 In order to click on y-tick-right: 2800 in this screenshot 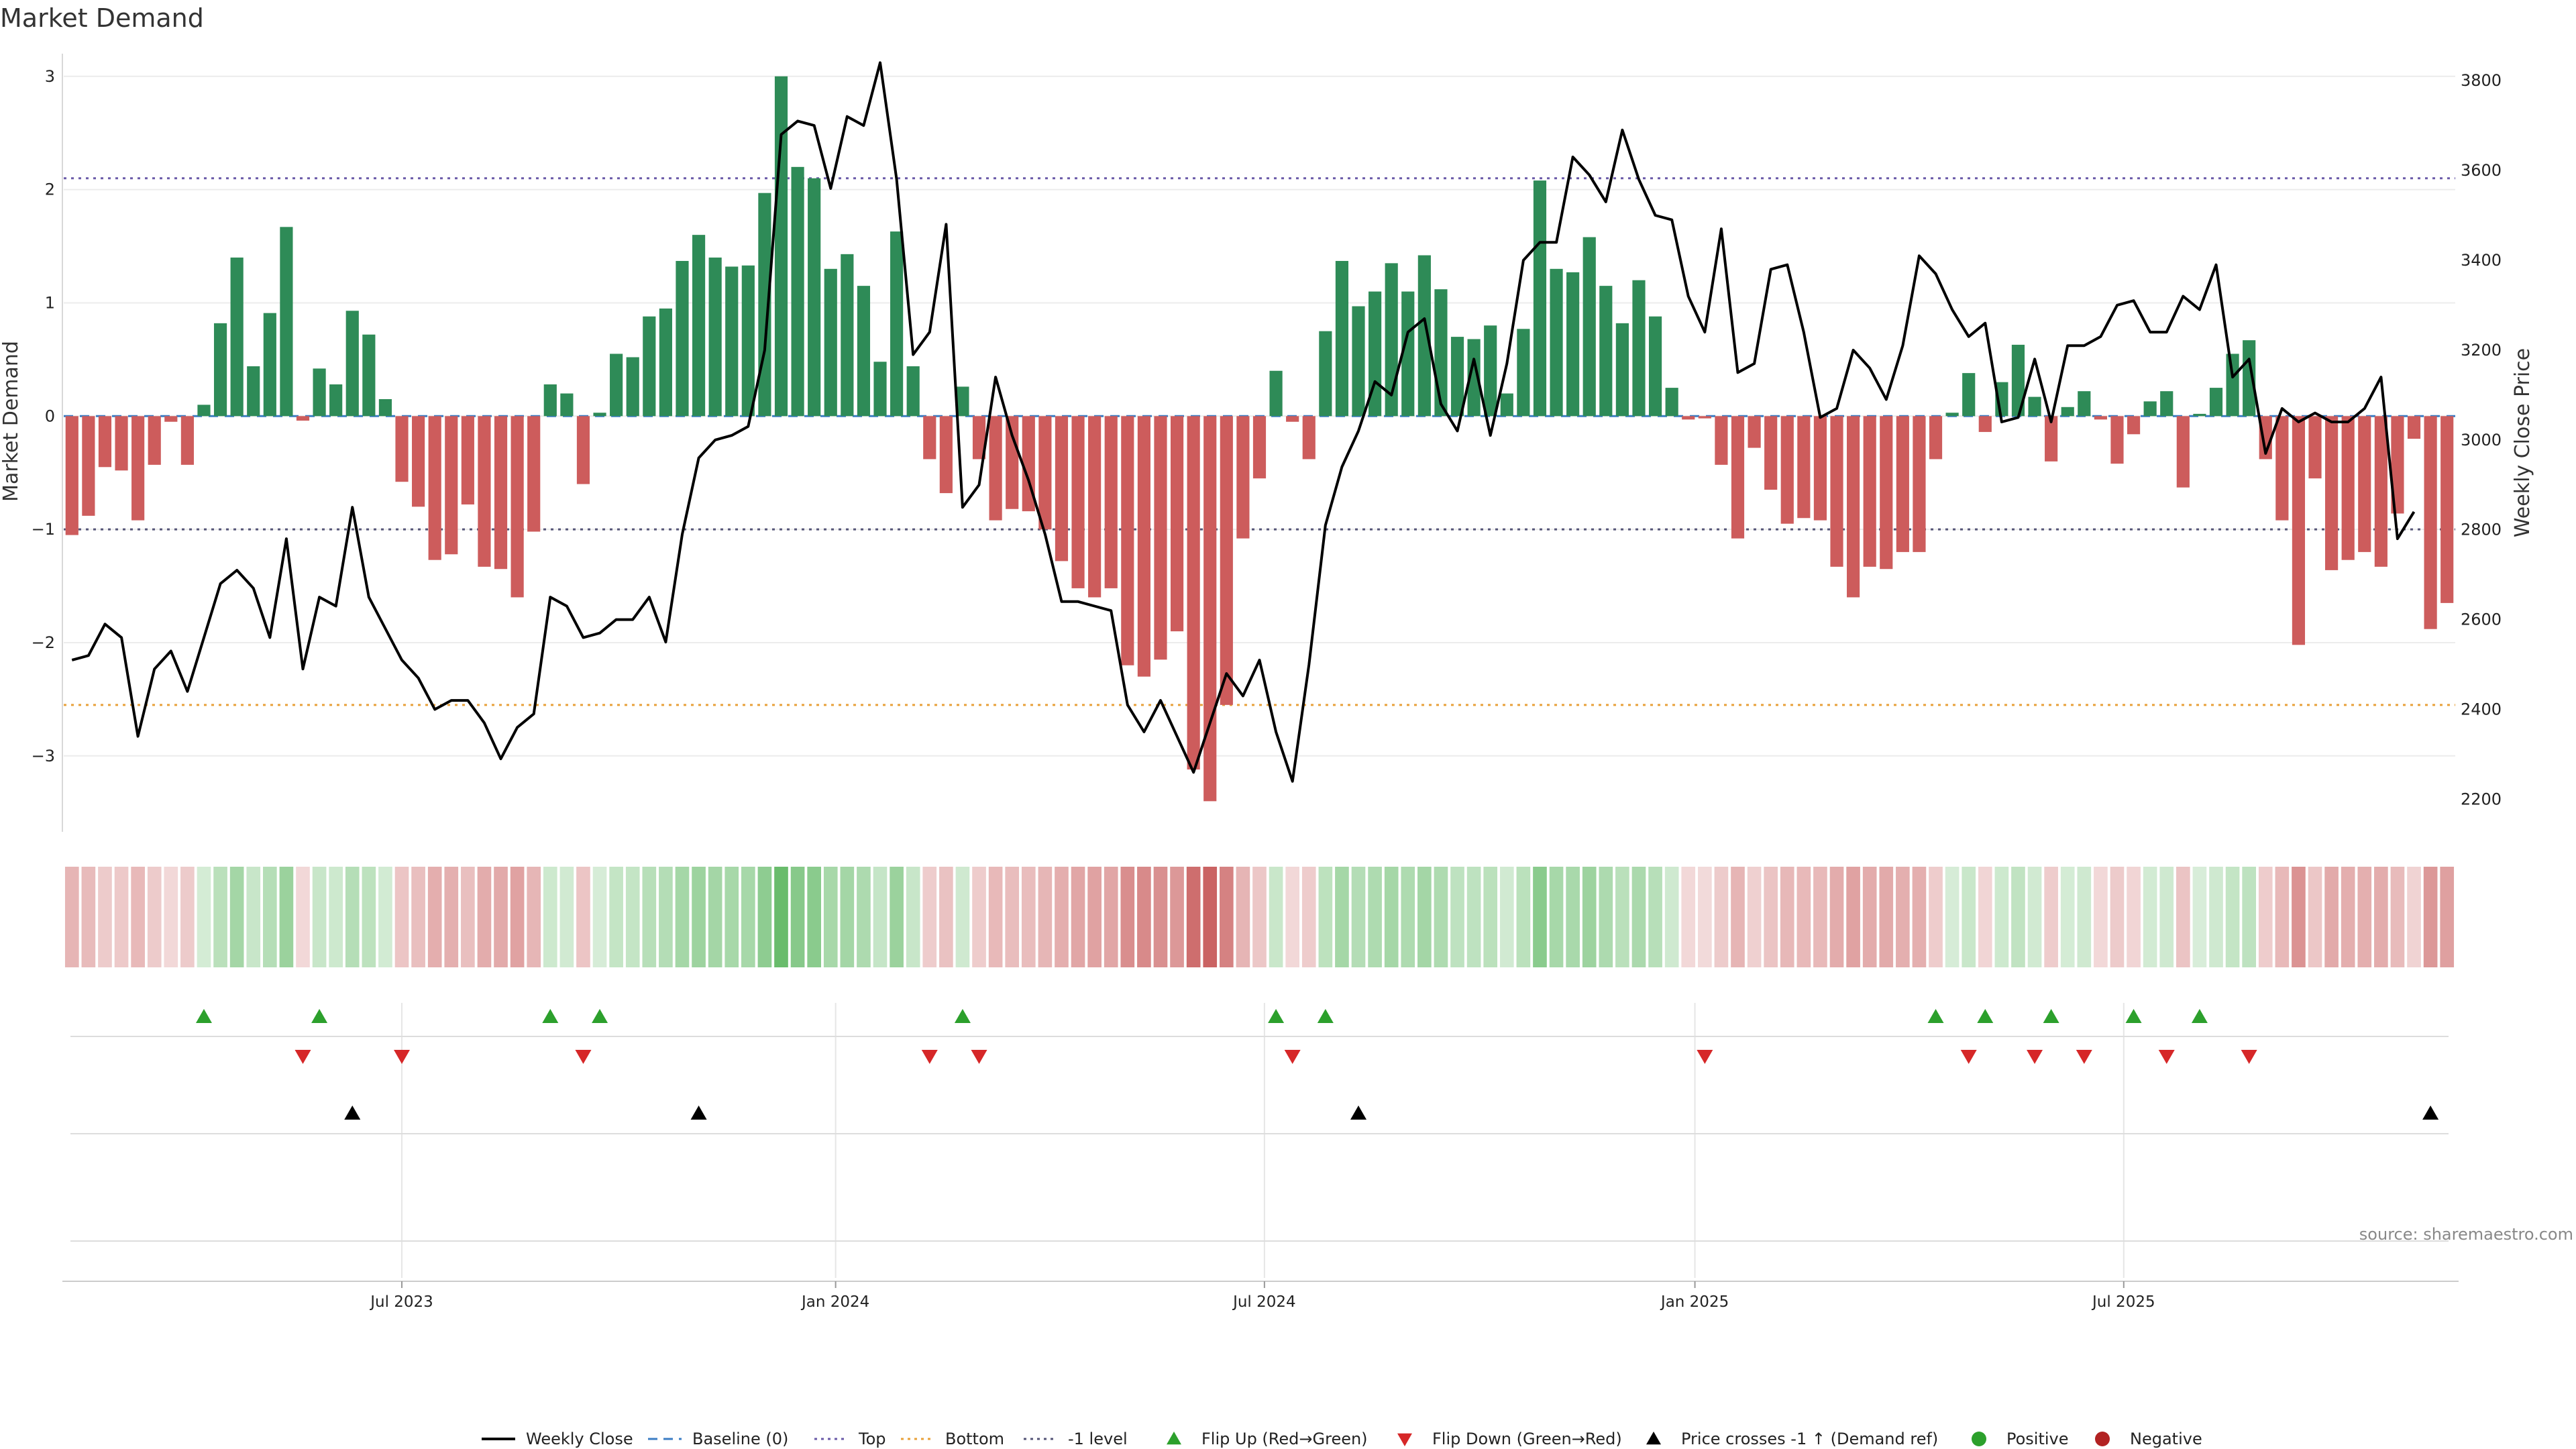, I will do `click(2481, 530)`.